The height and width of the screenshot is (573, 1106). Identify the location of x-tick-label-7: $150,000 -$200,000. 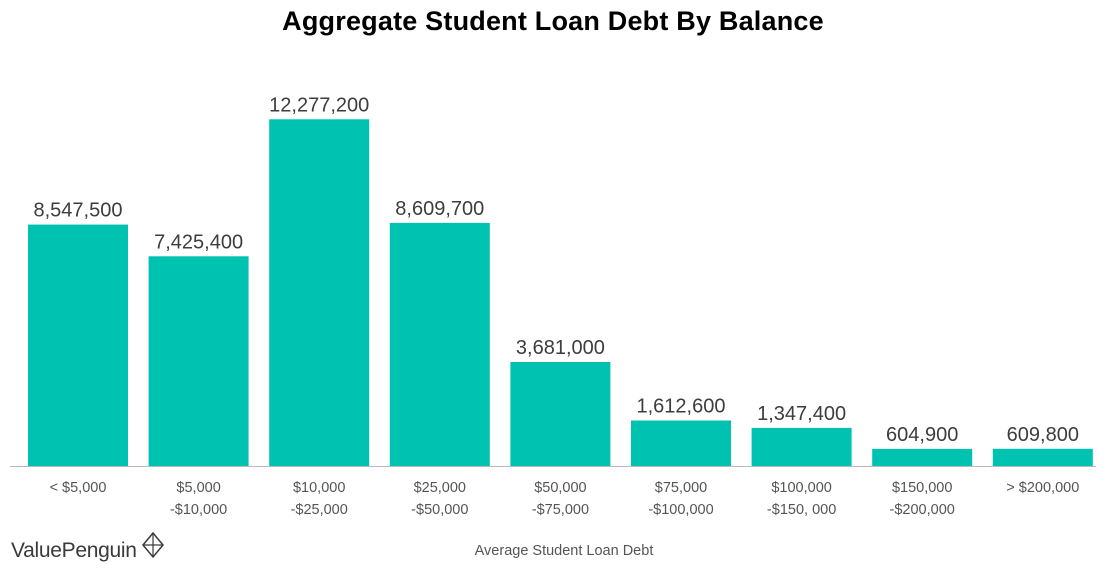
(922, 499).